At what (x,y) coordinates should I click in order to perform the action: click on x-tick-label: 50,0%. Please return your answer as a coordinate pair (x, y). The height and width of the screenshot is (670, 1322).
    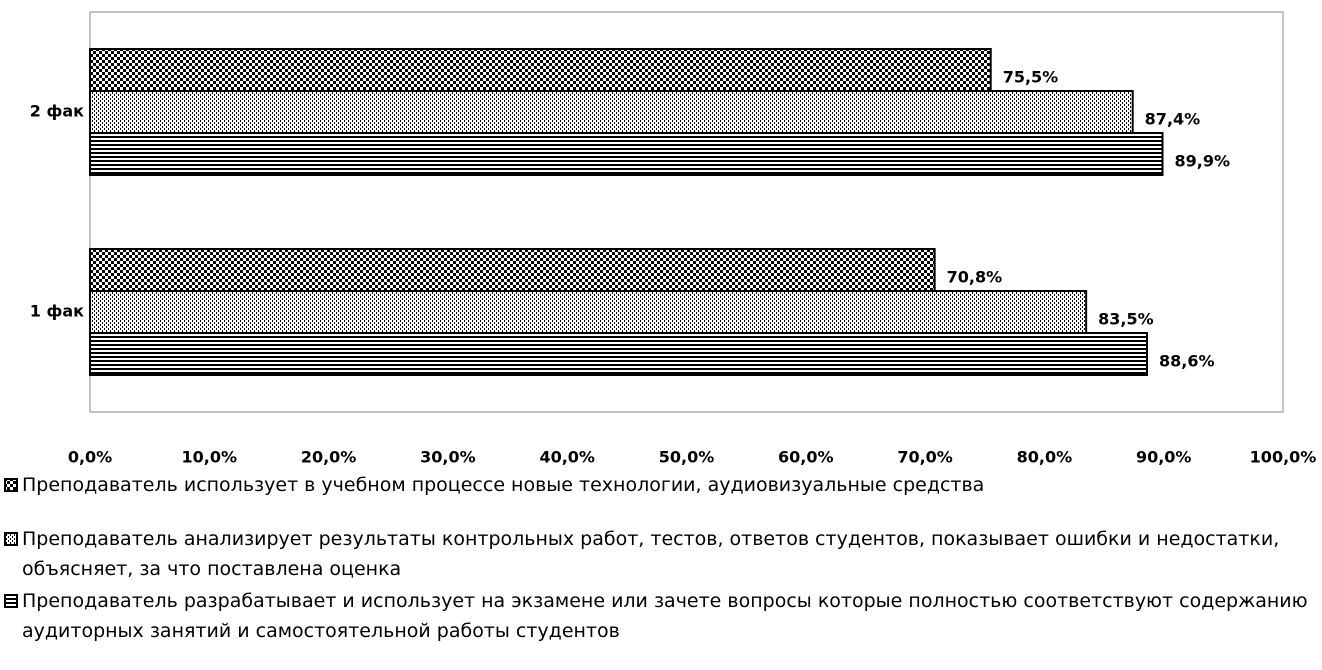
    Looking at the image, I should click on (687, 457).